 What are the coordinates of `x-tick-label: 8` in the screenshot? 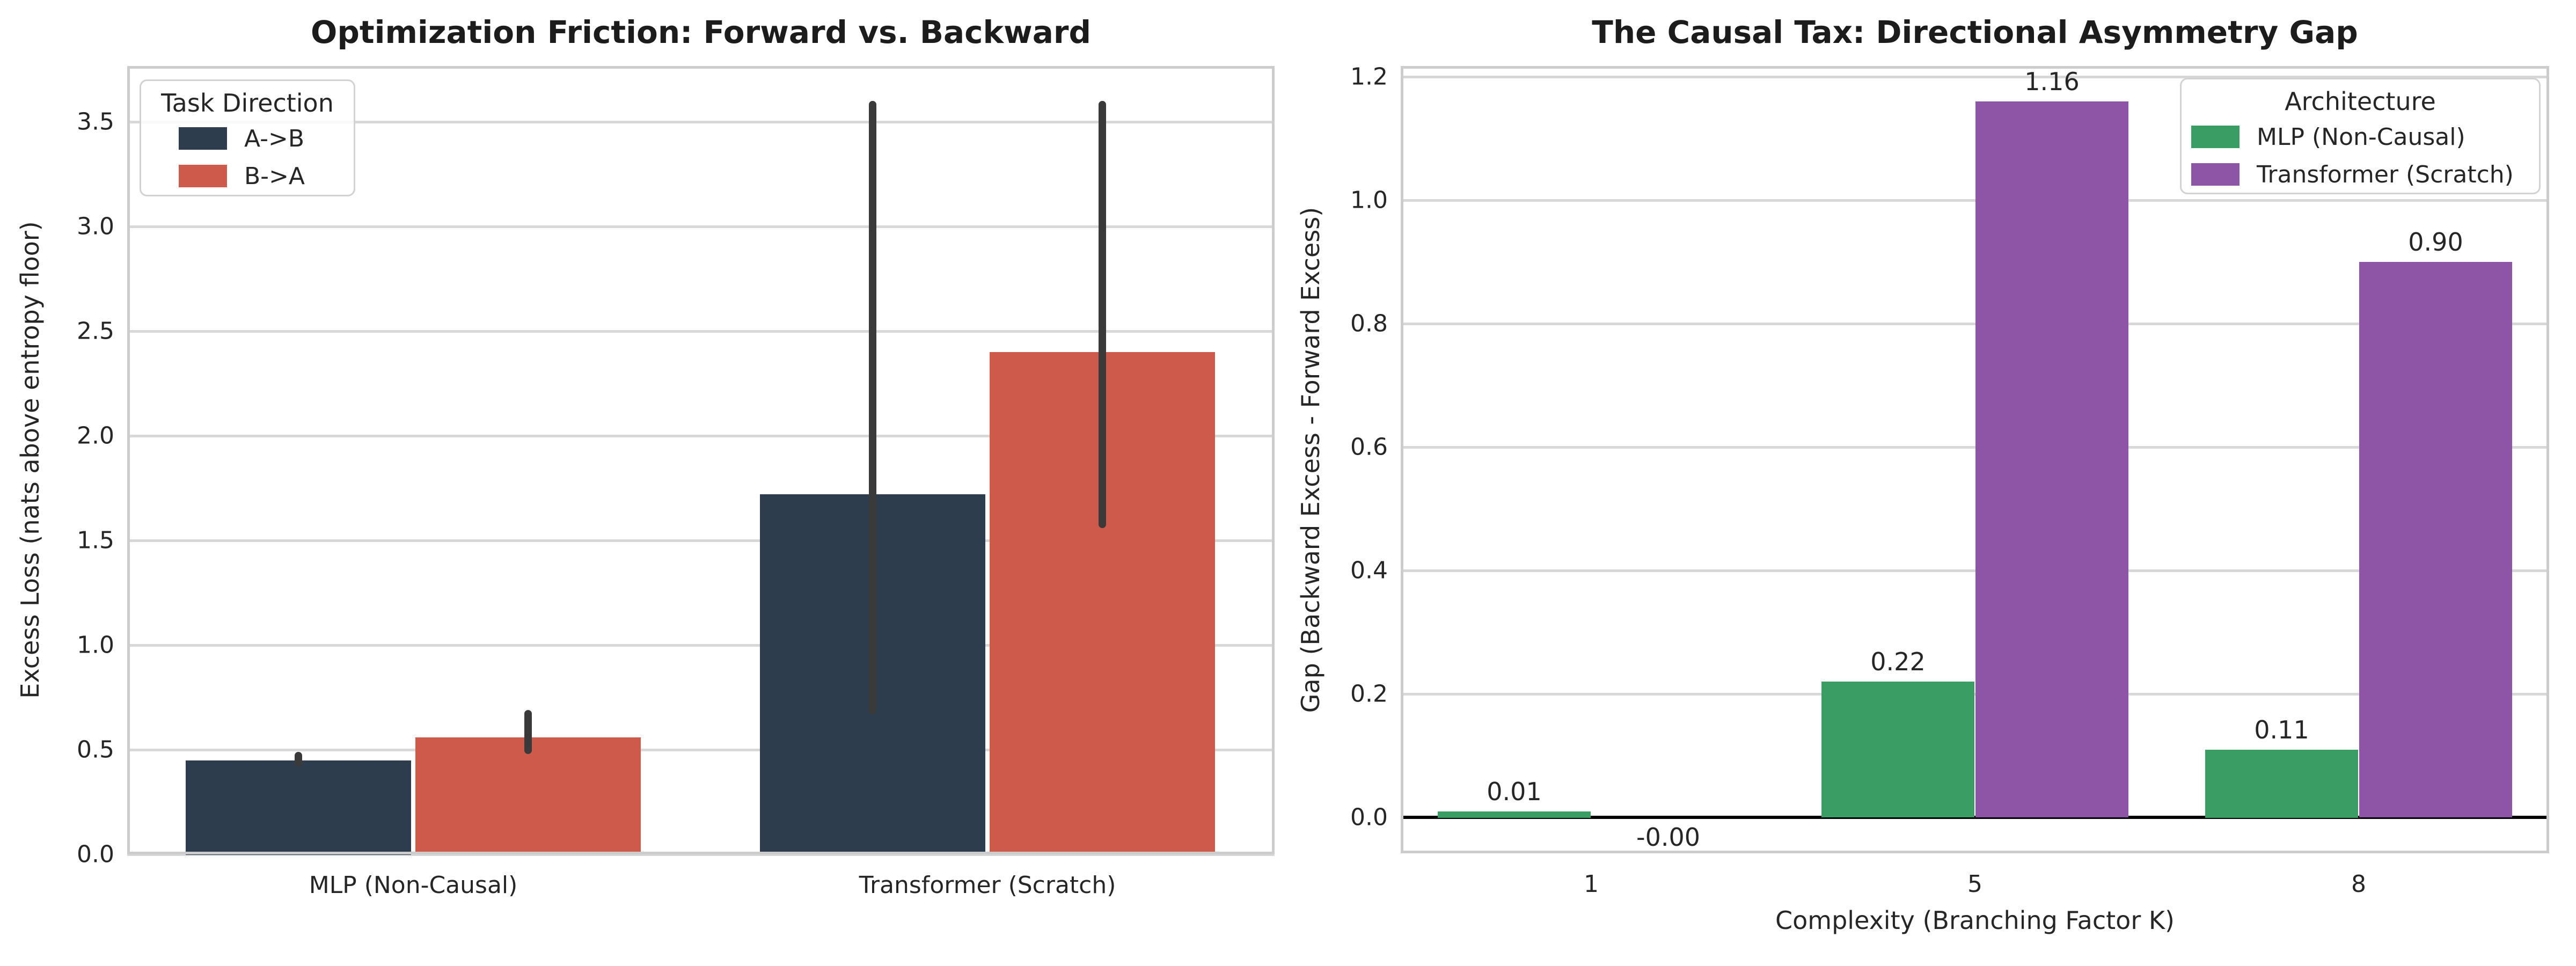 It's located at (2358, 884).